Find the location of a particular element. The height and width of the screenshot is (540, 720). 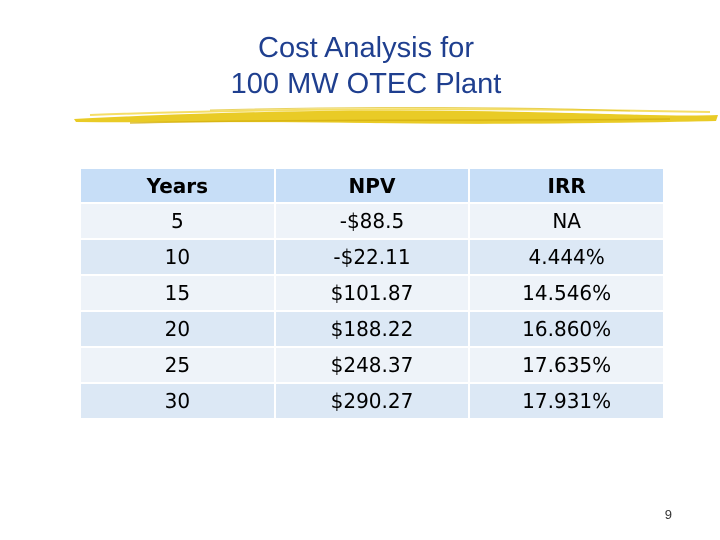

cell-years: 20 is located at coordinates (177, 329).